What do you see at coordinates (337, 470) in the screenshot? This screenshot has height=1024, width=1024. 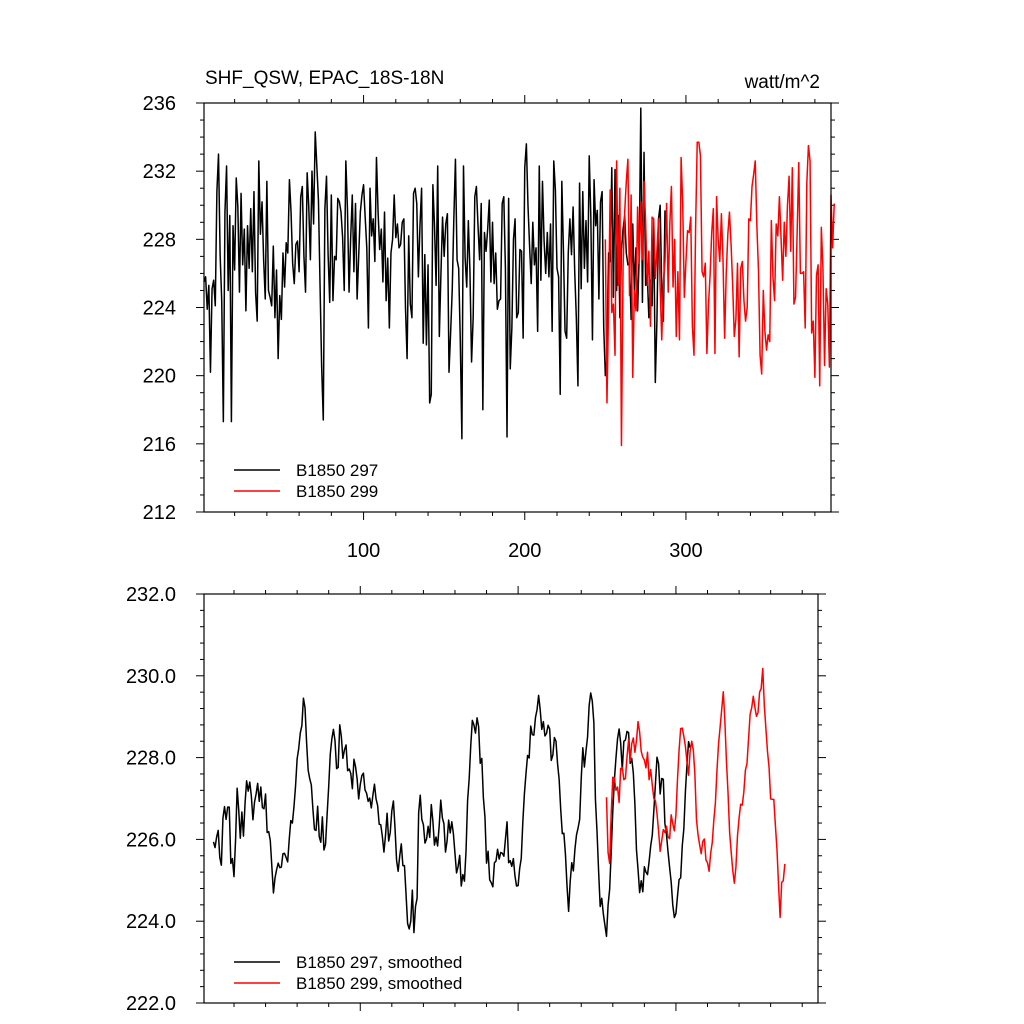 I see `top-legend-label-297: B1850 297` at bounding box center [337, 470].